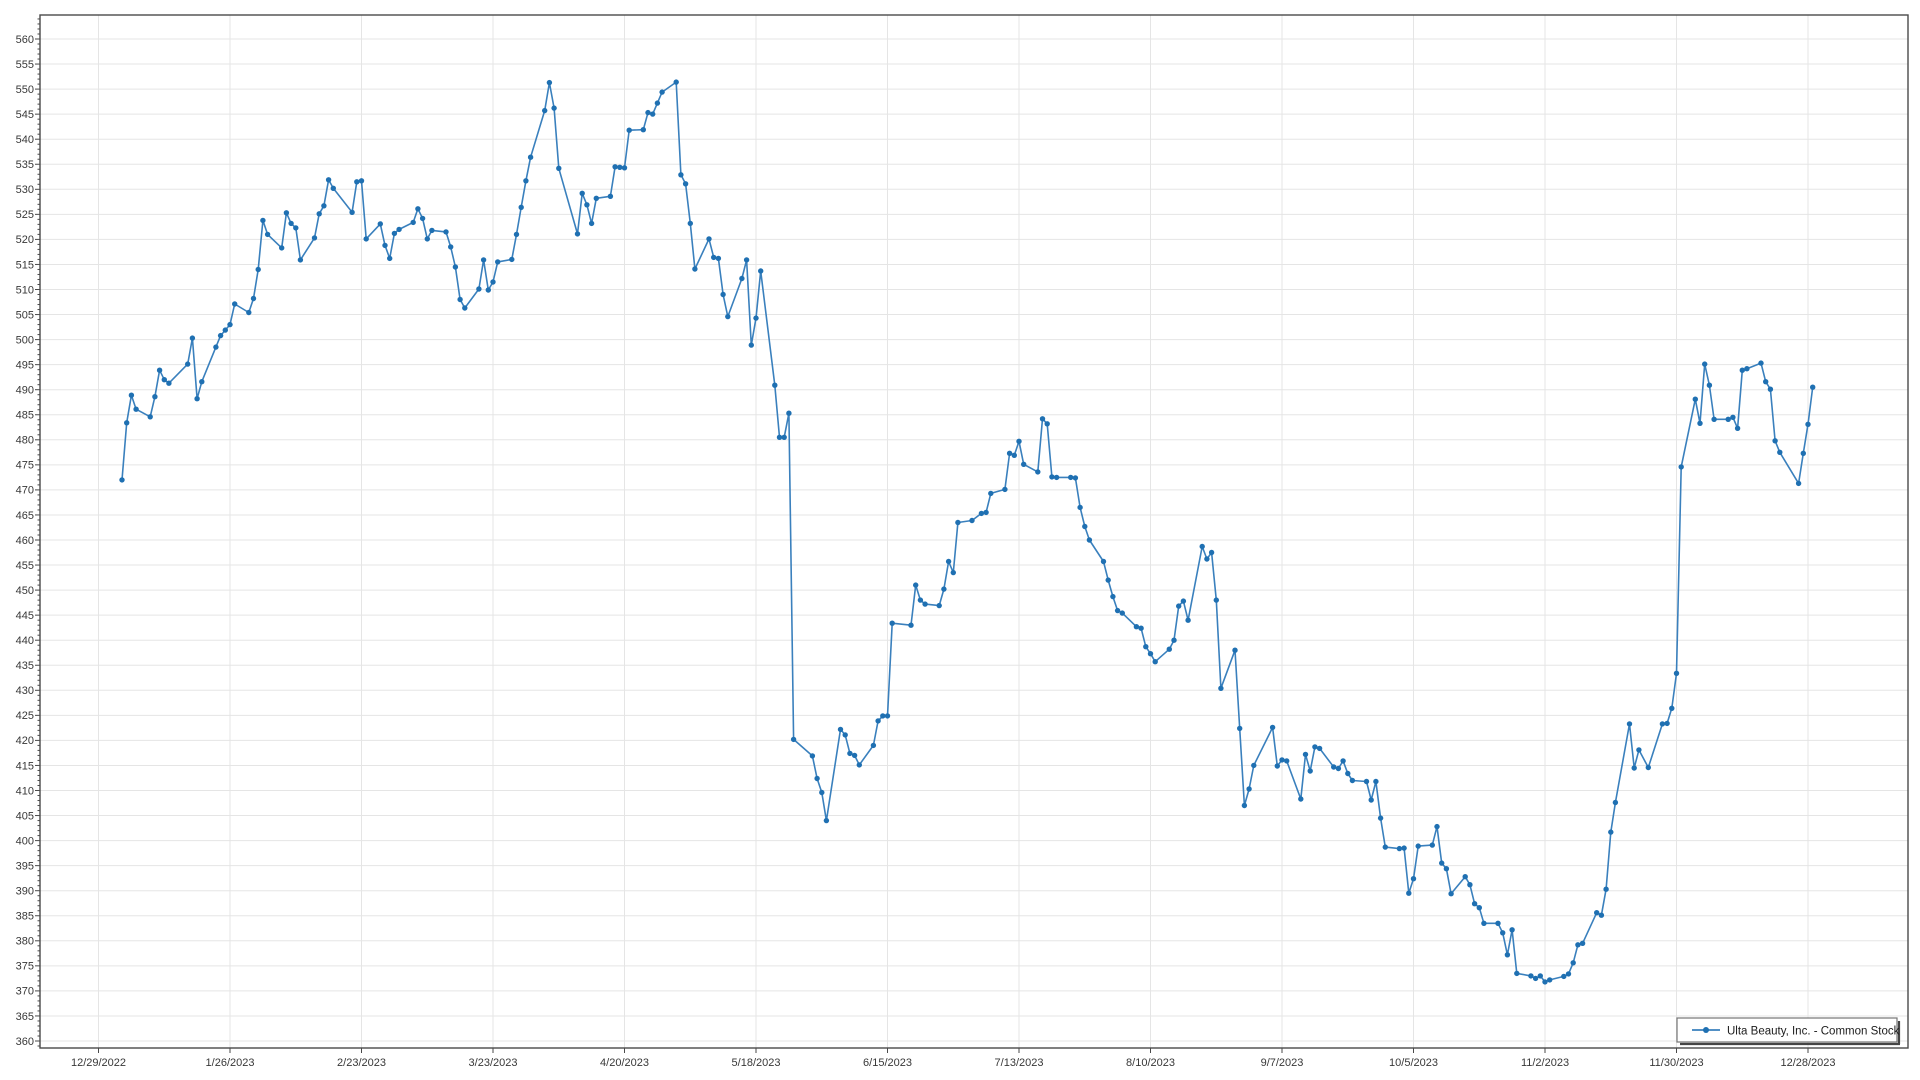 This screenshot has width=1920, height=1080. What do you see at coordinates (25, 441) in the screenshot?
I see `y-tick-label: 480` at bounding box center [25, 441].